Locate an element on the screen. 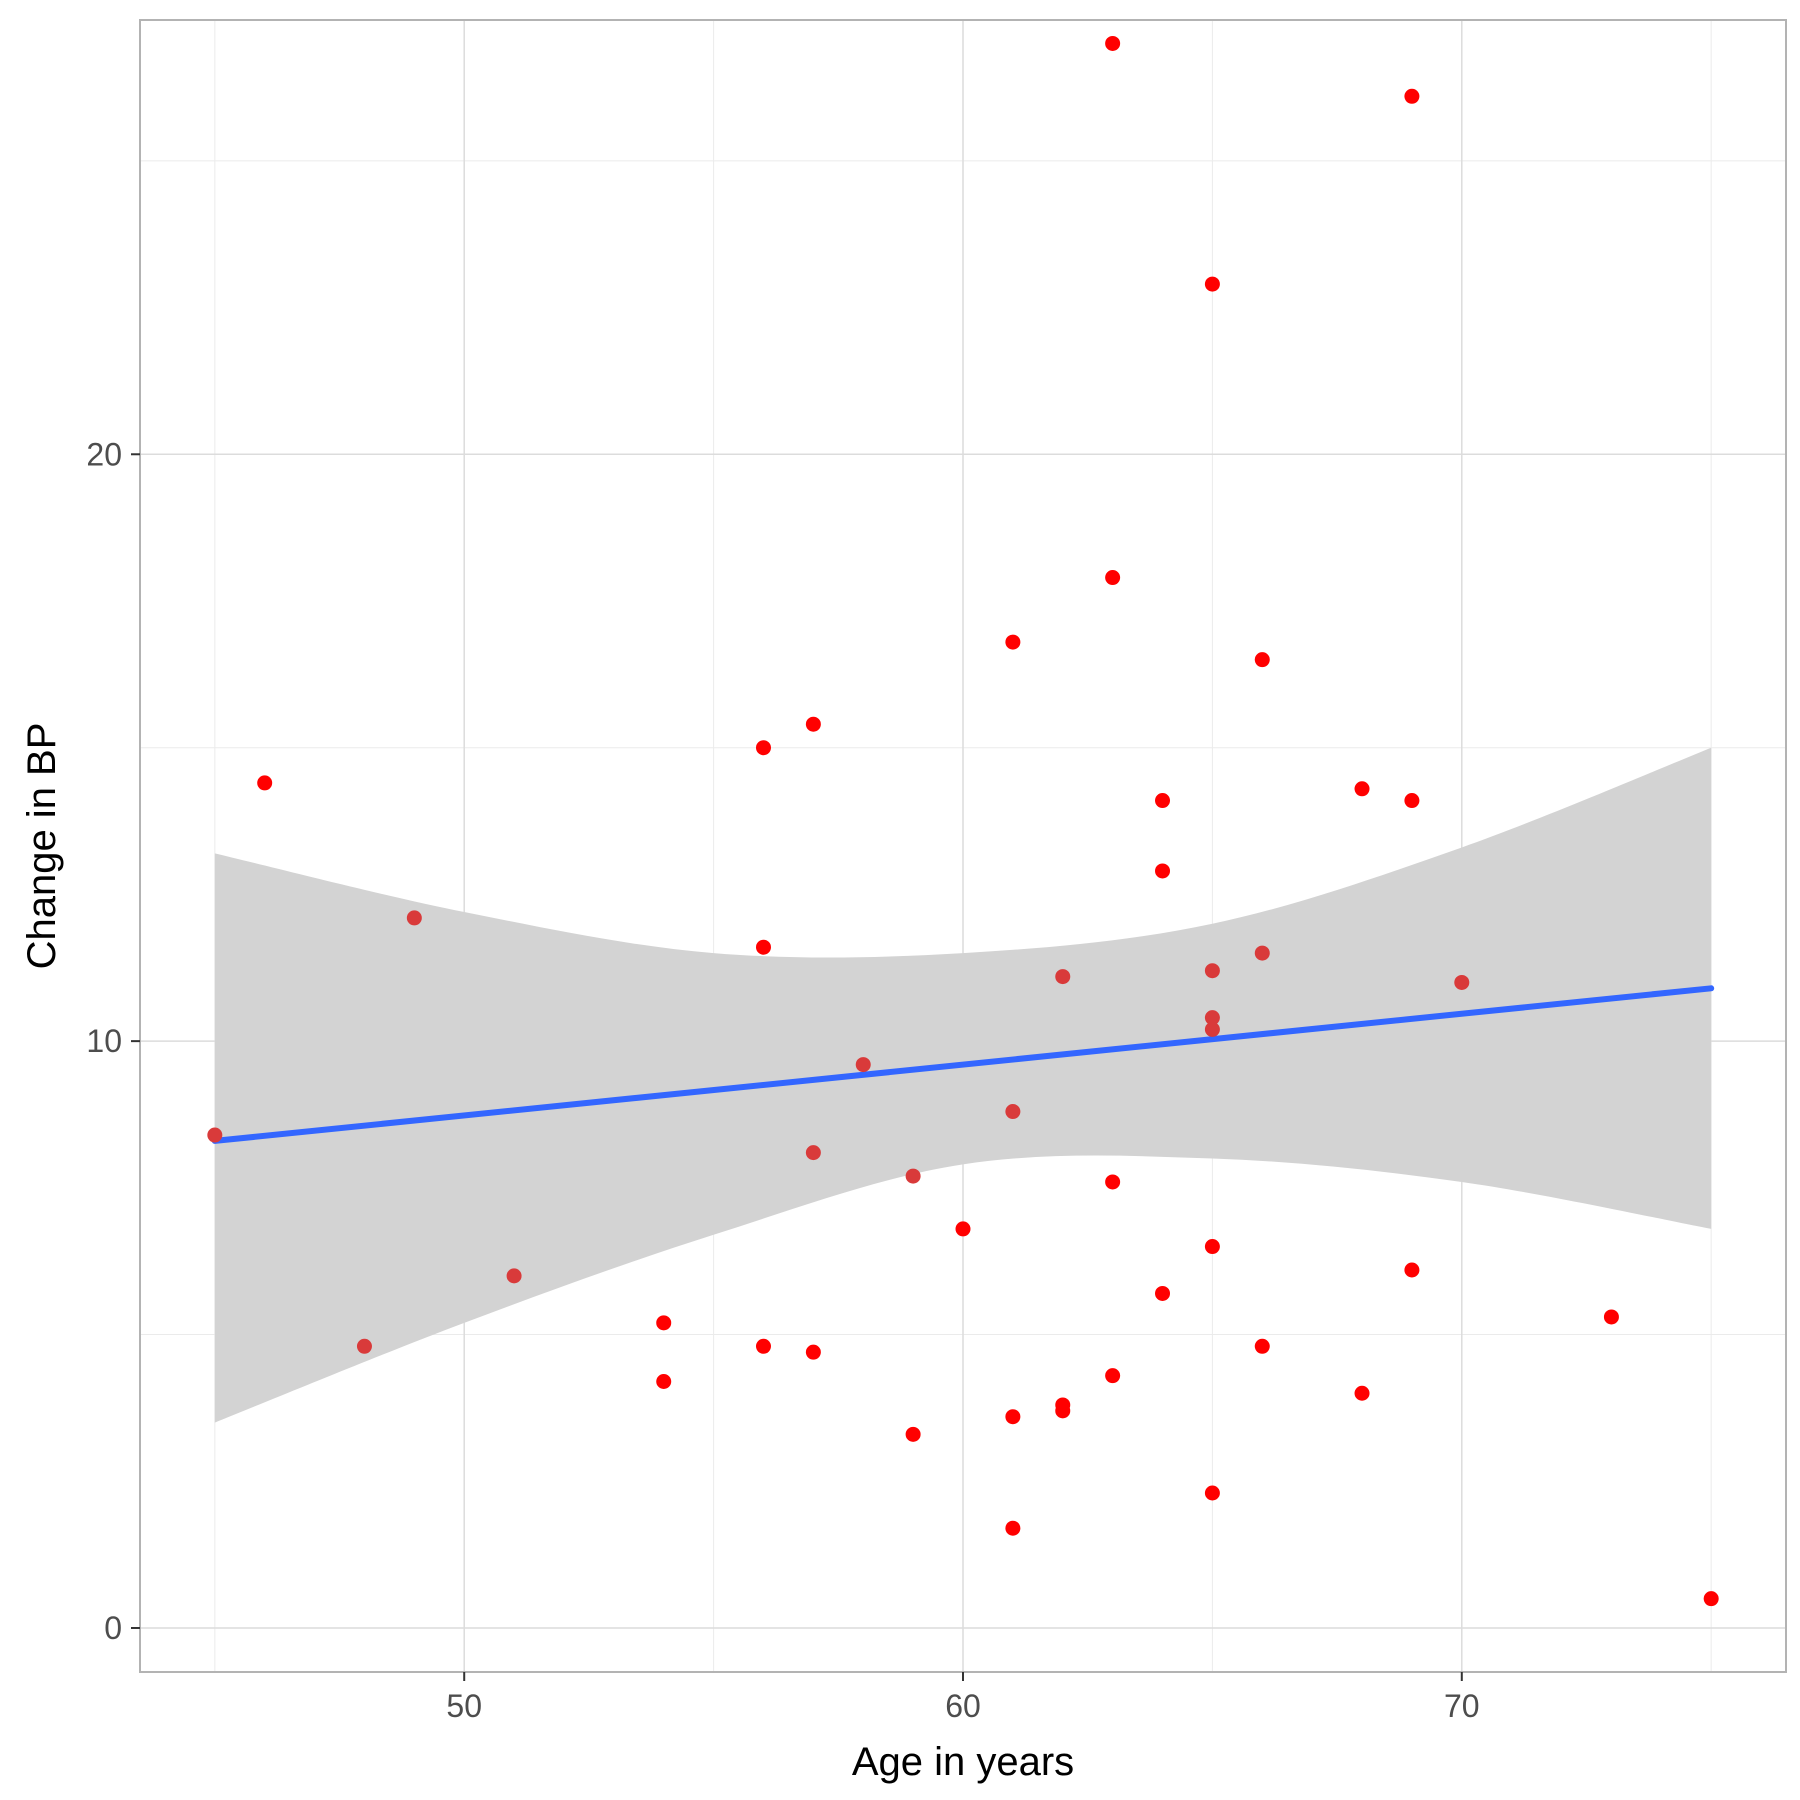 This screenshot has width=1800, height=1800. y-axis-title: Change in BP is located at coordinates (42, 846).